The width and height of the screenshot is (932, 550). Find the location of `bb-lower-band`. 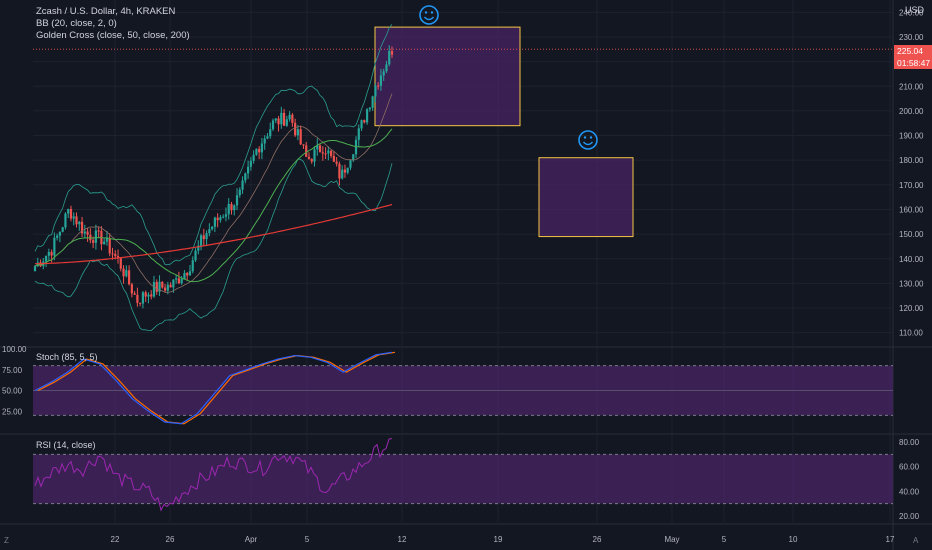

bb-lower-band is located at coordinates (213, 245).